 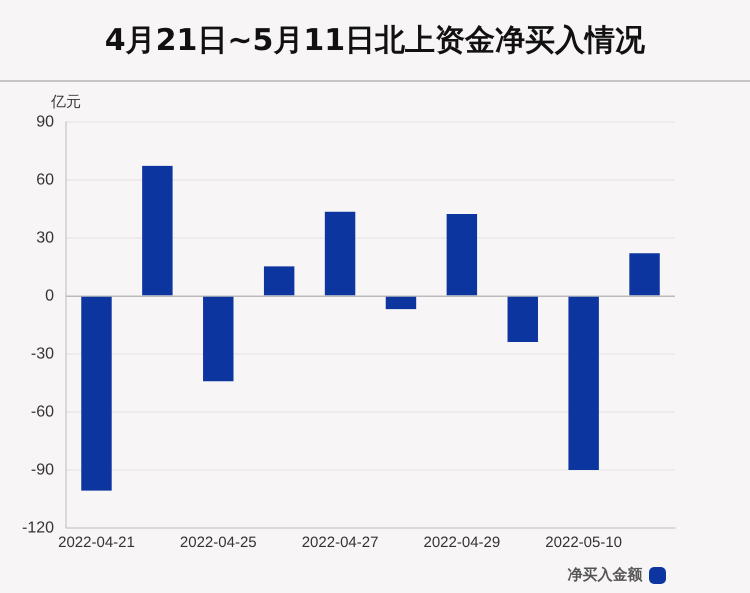 I want to click on y-tick-label: -120, so click(x=38, y=527).